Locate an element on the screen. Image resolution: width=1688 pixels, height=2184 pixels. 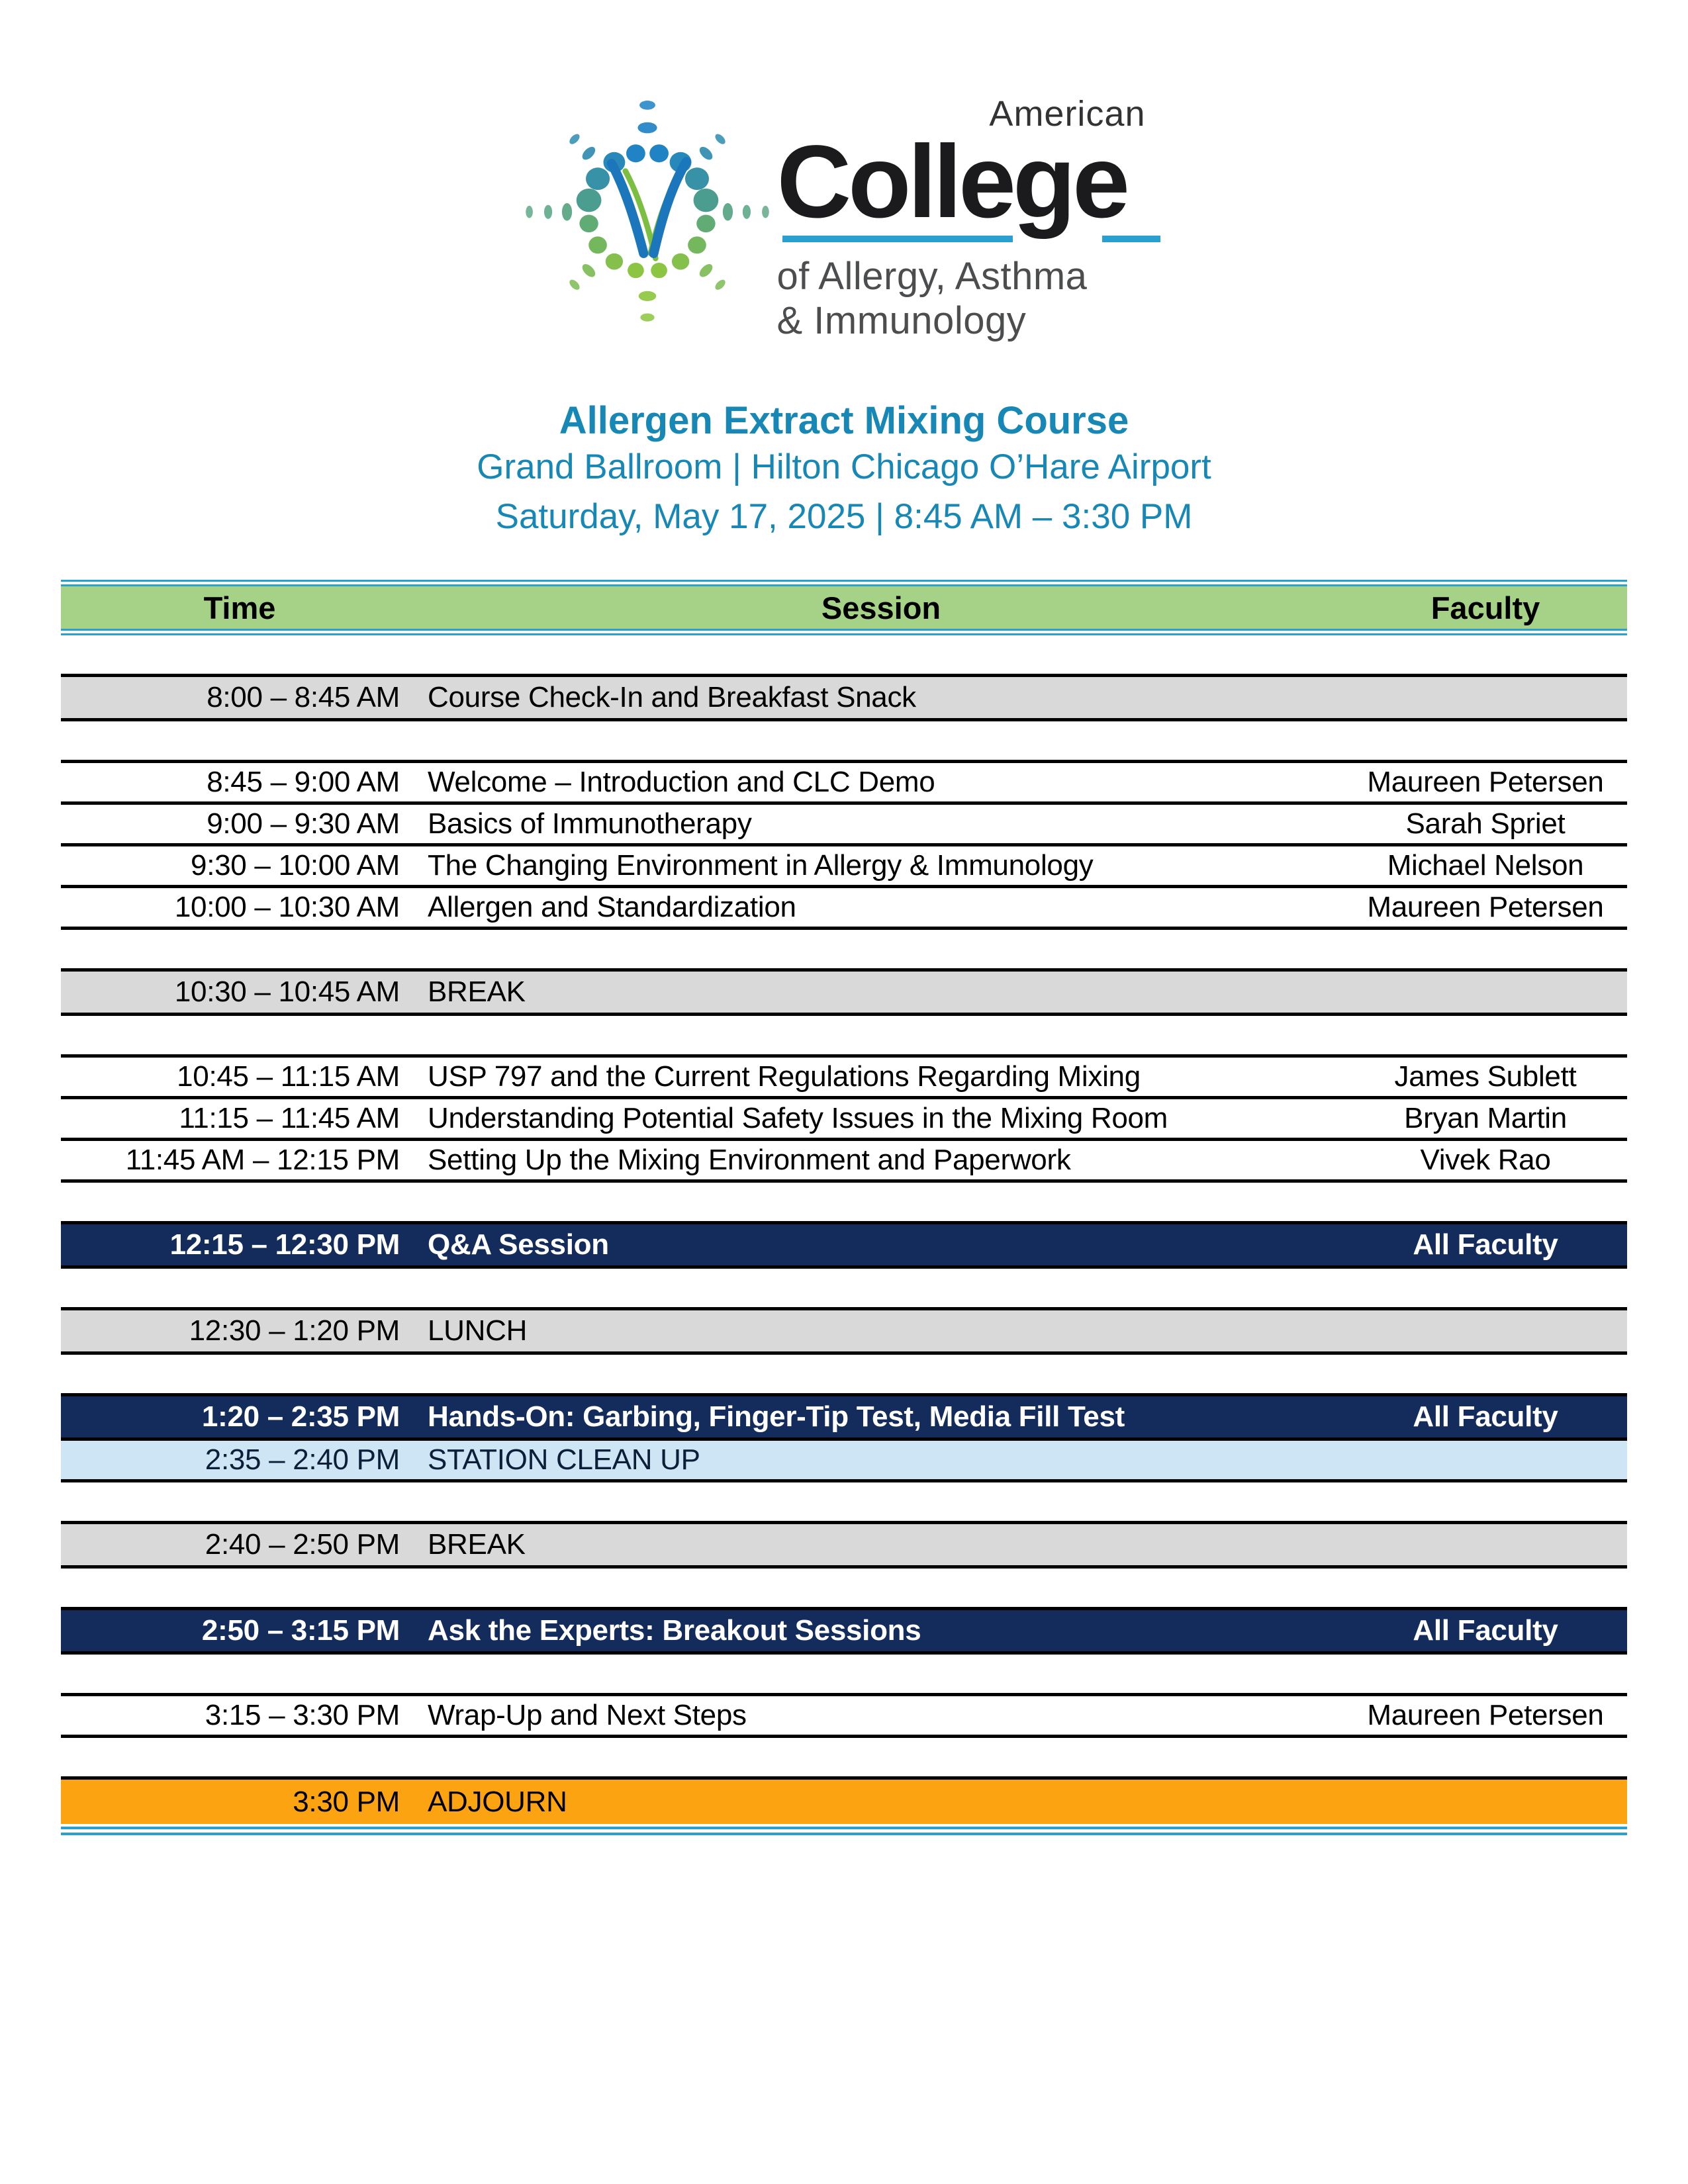
logo-subline-2: & Immunology is located at coordinates (901, 320).